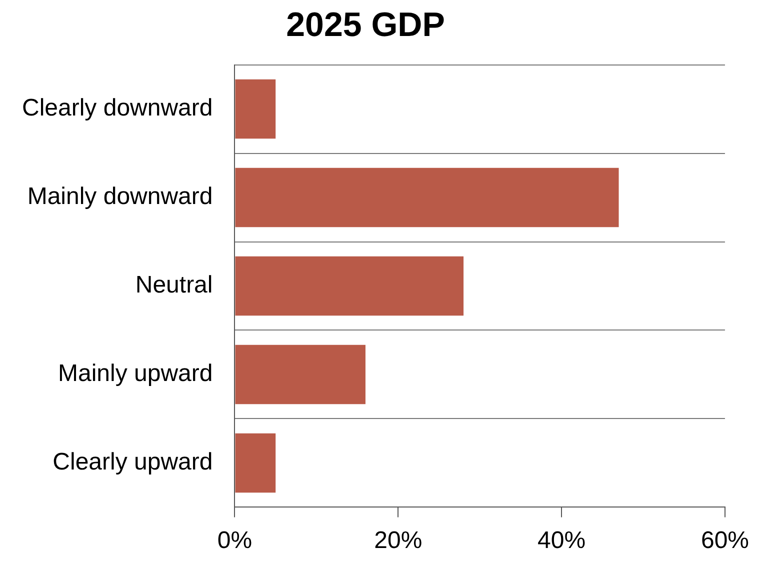 Image resolution: width=759 pixels, height=570 pixels. Describe the element at coordinates (398, 540) in the screenshot. I see `x-tick-label: 20%` at that location.